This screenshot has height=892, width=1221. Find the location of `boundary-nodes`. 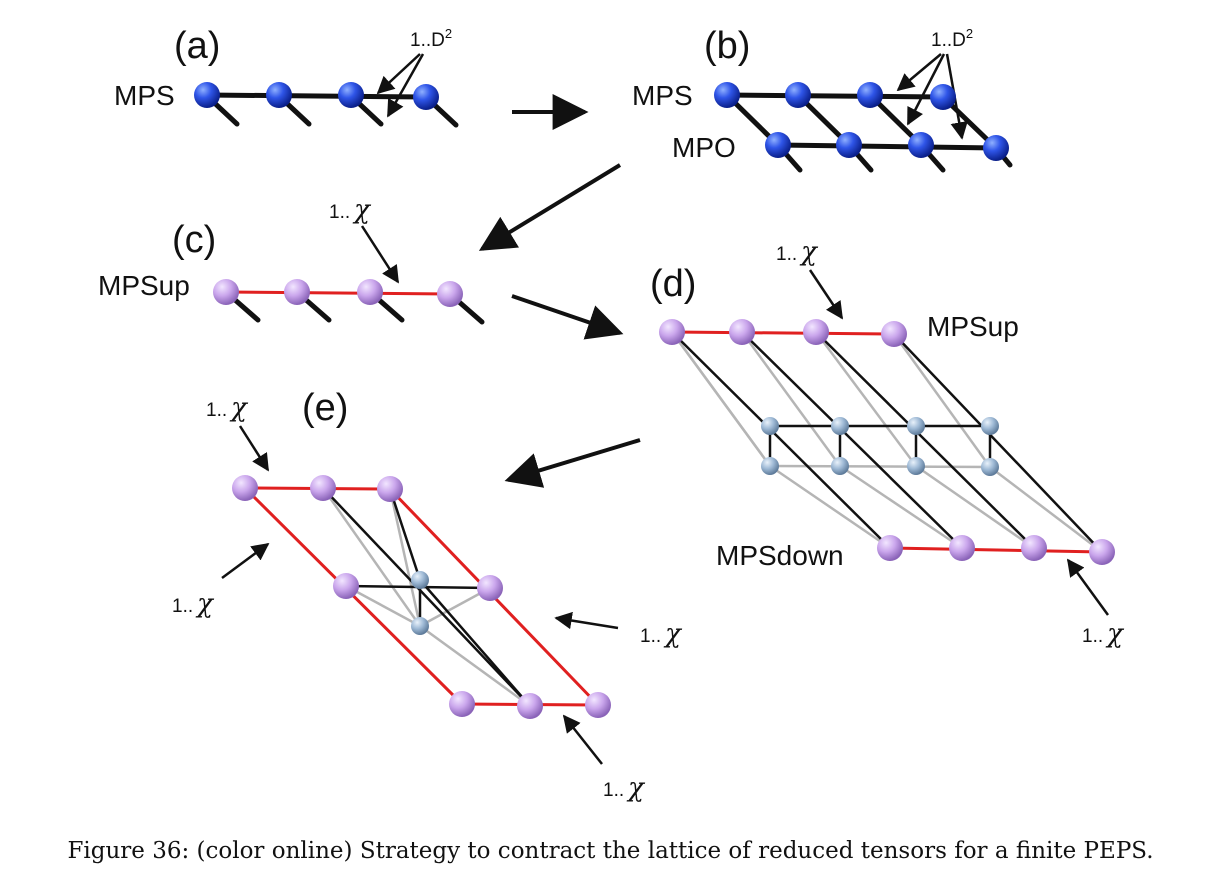

boundary-nodes is located at coordinates (421, 597).